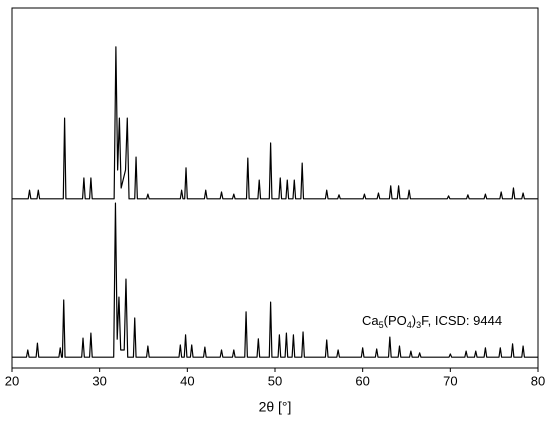 The image size is (550, 423). I want to click on x-tick-label: 40, so click(187, 380).